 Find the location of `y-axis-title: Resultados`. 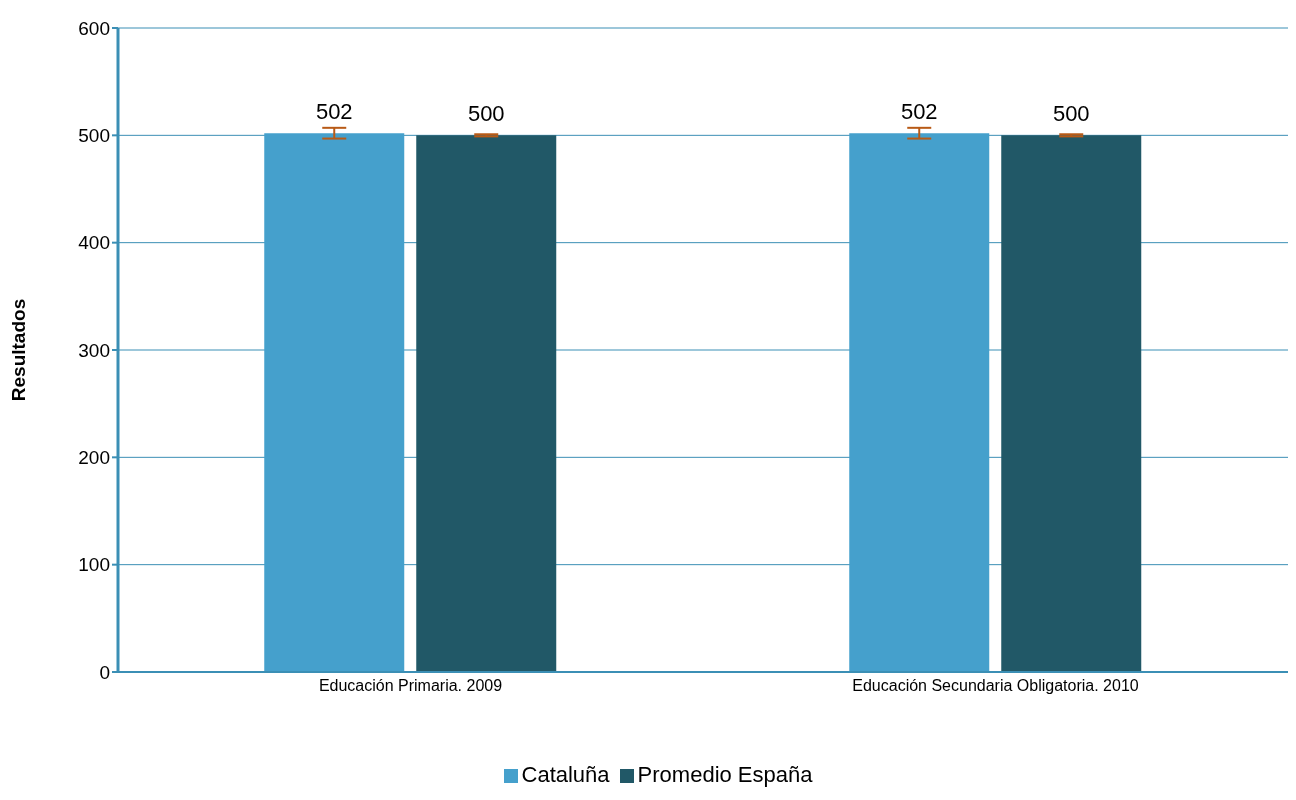

y-axis-title: Resultados is located at coordinates (18, 350).